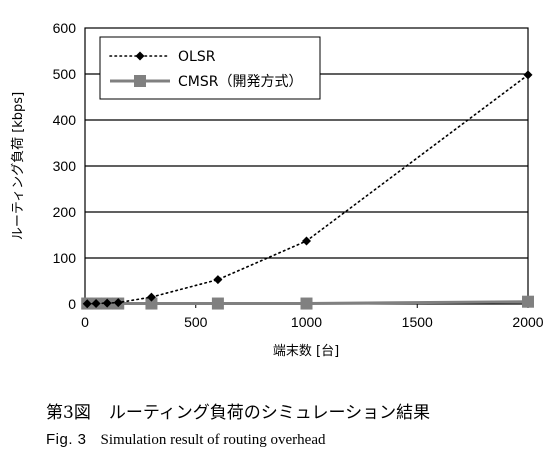 This screenshot has width=560, height=464. What do you see at coordinates (65, 120) in the screenshot?
I see `y-tick-label: 400` at bounding box center [65, 120].